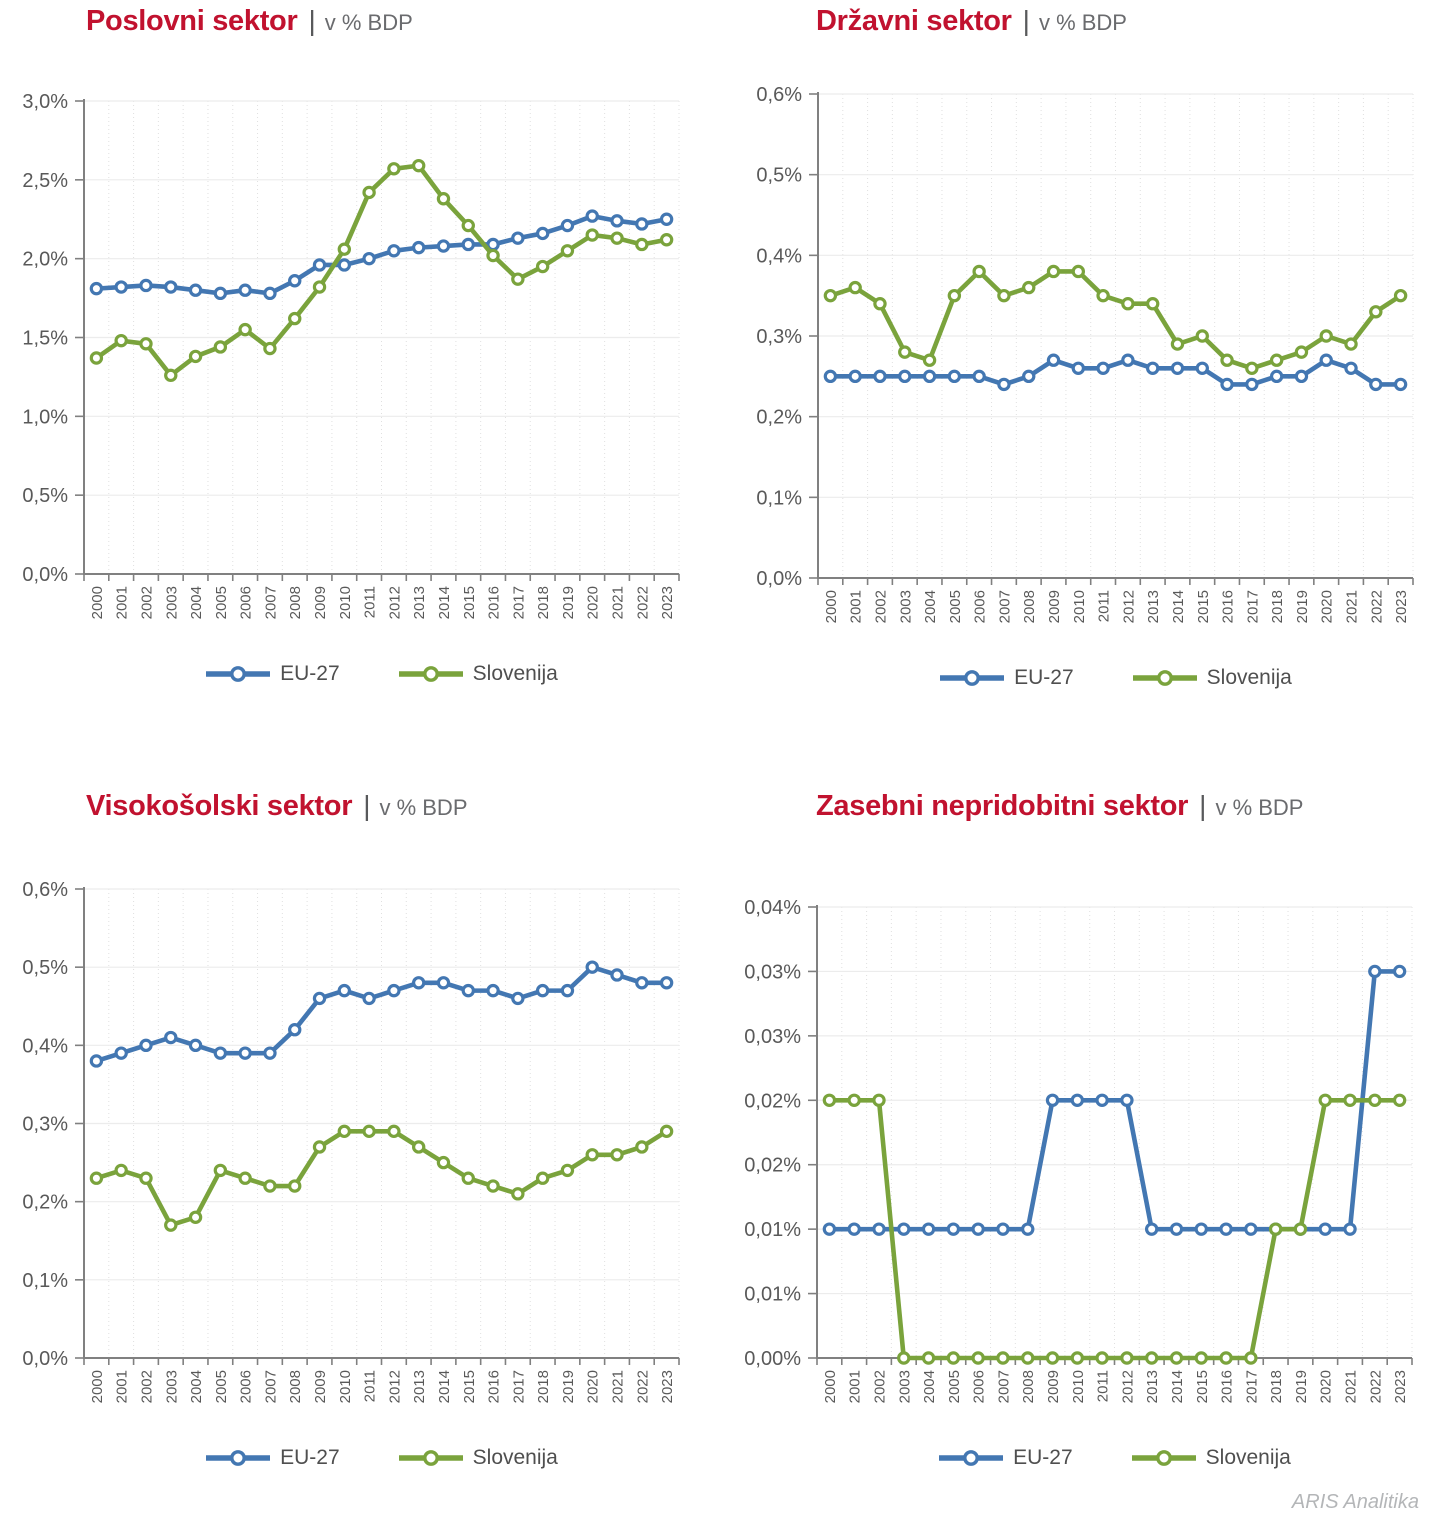 The image size is (1429, 1522). What do you see at coordinates (779, 95) in the screenshot?
I see `y-tick-label: 0,6%` at bounding box center [779, 95].